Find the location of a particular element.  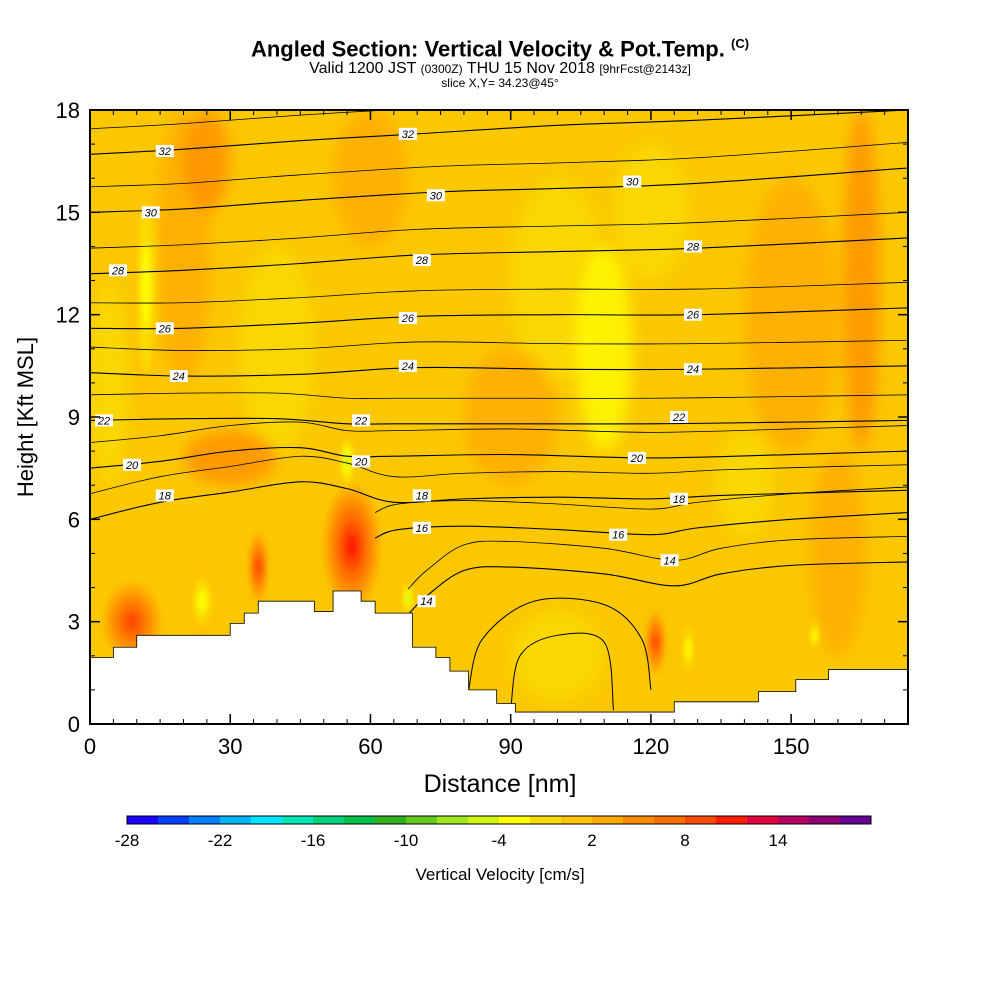

x-tick-label: 150 is located at coordinates (791, 746).